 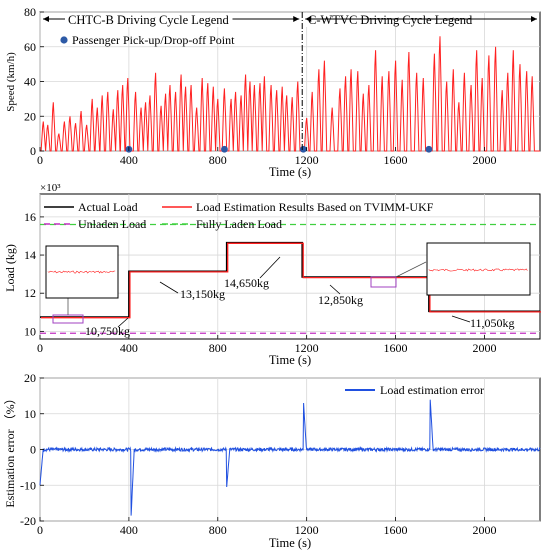 I want to click on legend-label: Unladen Load, so click(x=112, y=224).